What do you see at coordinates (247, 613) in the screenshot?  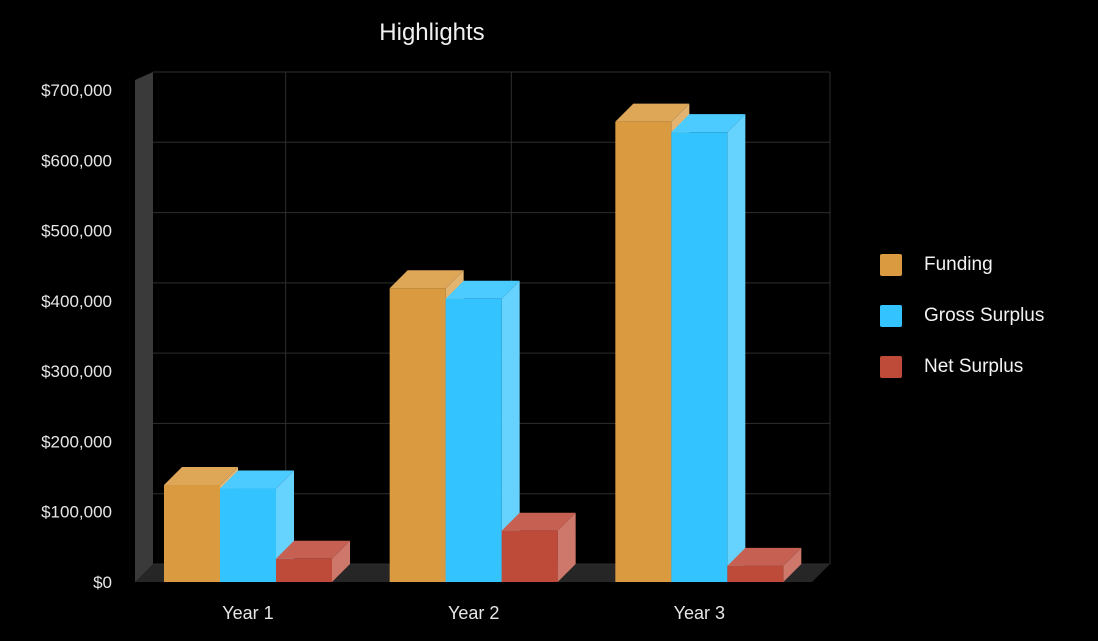 I see `x-tick-label: Year 1` at bounding box center [247, 613].